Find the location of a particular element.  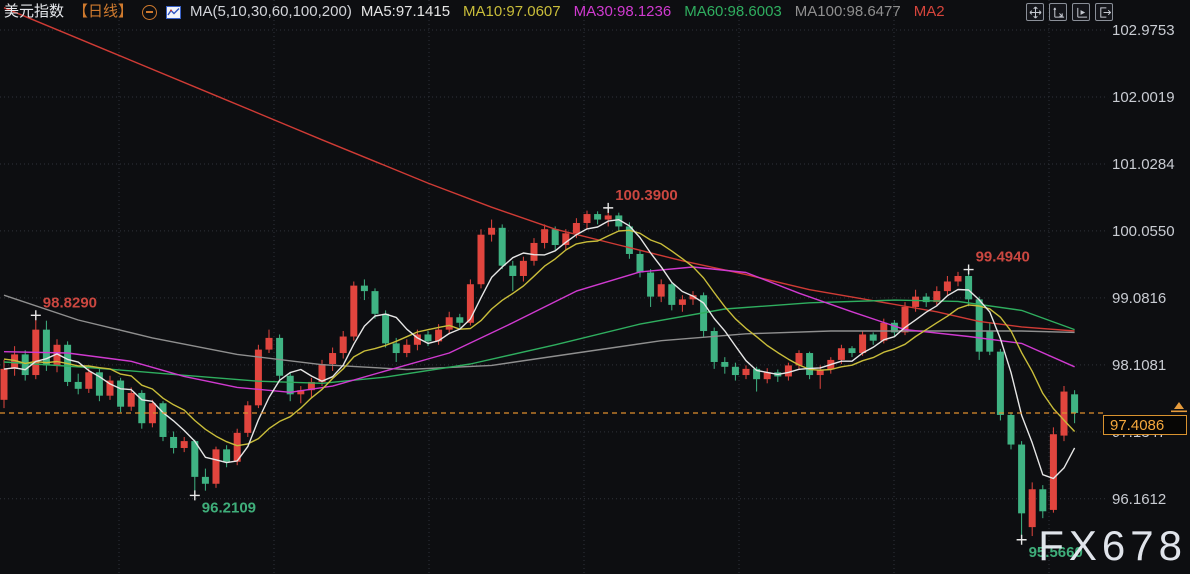

ma-legend-item: MA100:98.6477 is located at coordinates (847, 11).